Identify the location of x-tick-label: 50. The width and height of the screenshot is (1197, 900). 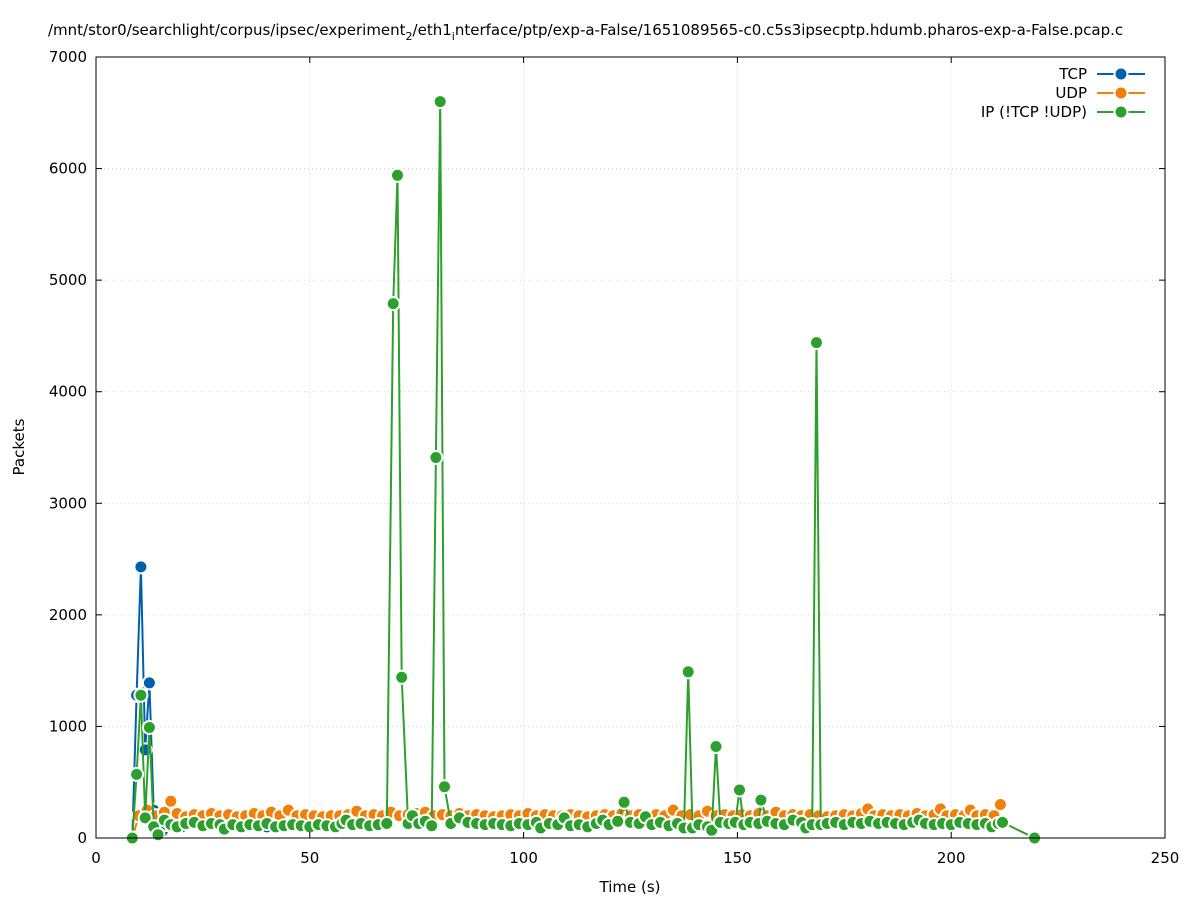
(309, 858).